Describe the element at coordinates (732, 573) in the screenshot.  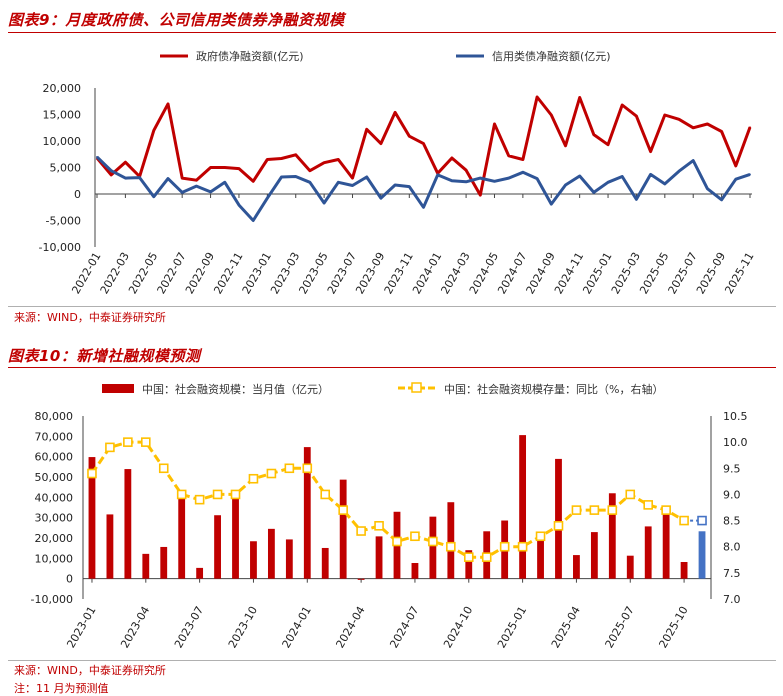
I see `y2-tick-label: 7.5` at that location.